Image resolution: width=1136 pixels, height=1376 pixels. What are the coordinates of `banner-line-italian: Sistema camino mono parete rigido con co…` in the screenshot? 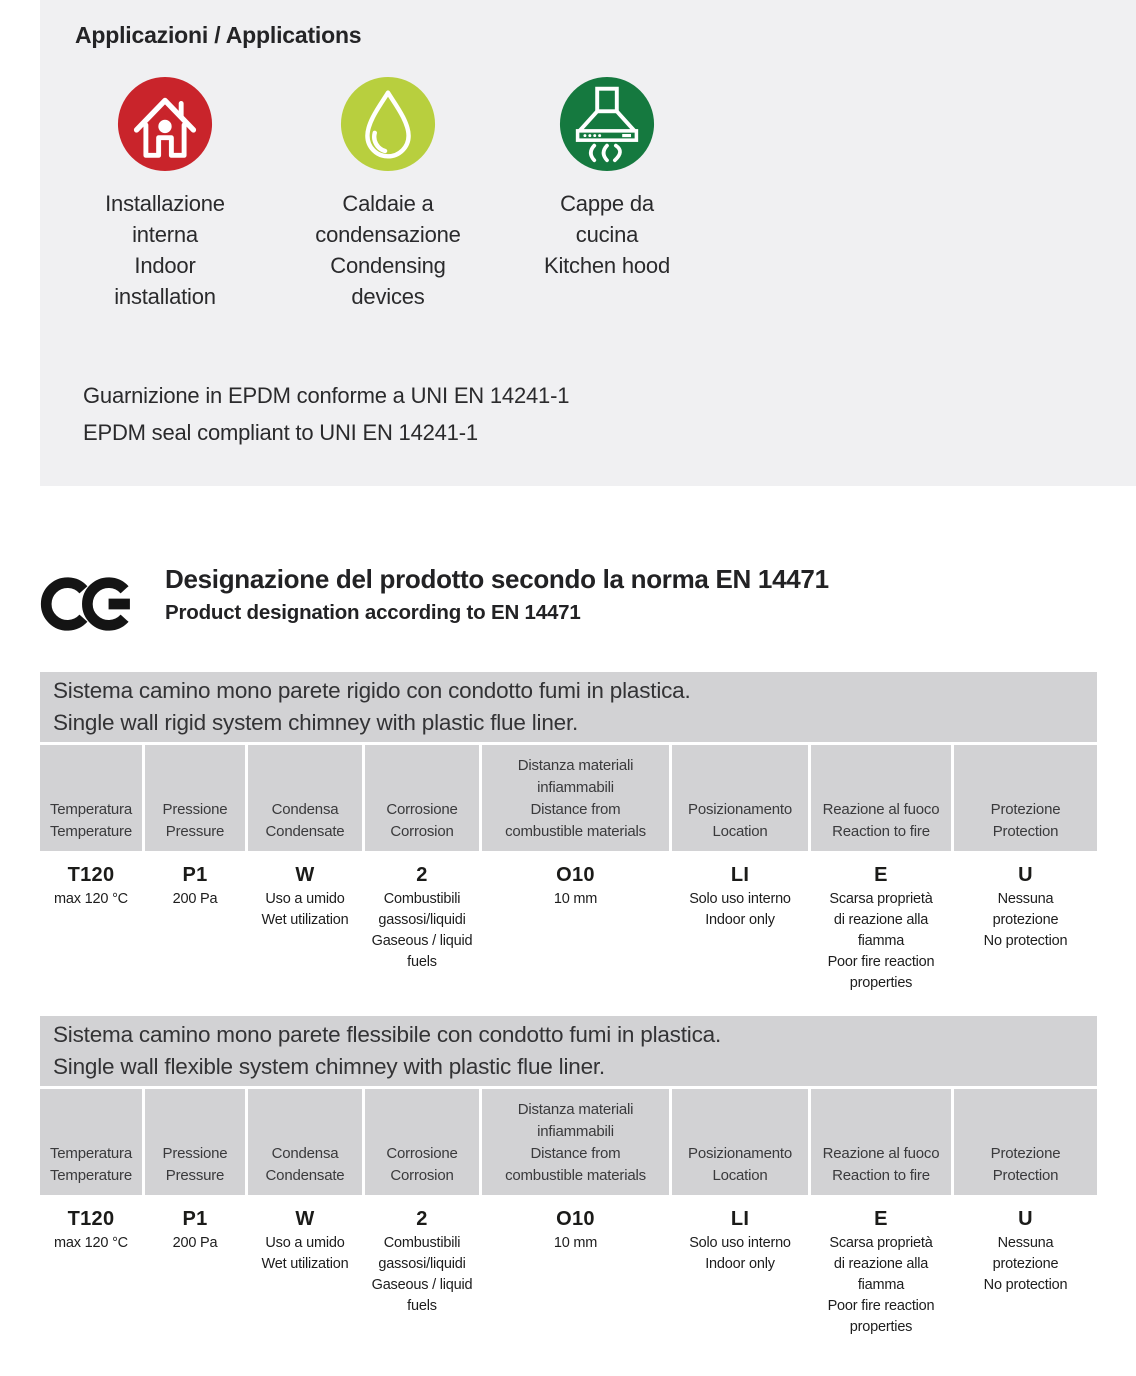 It's located at (372, 690).